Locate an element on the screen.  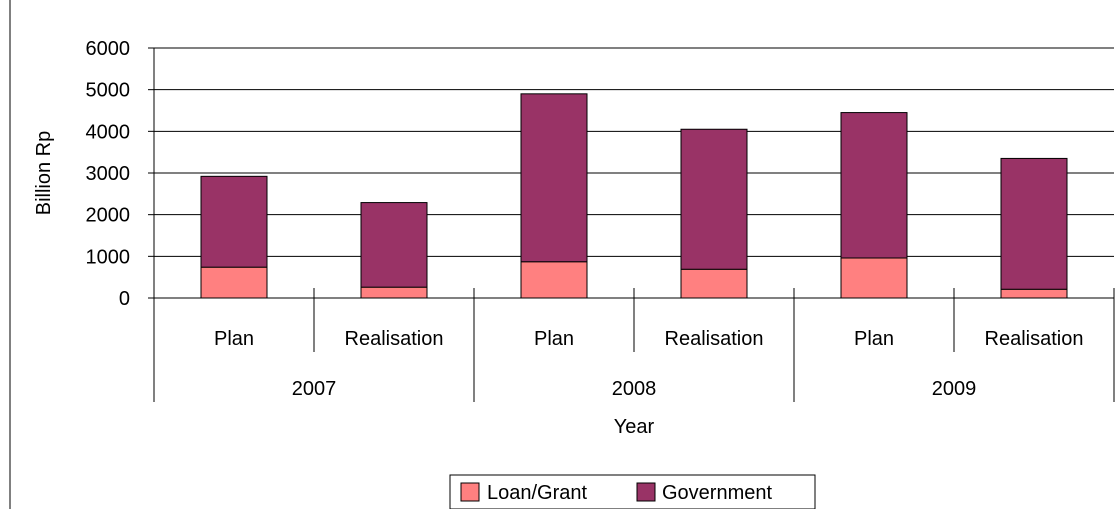
legend-box is located at coordinates (632, 492).